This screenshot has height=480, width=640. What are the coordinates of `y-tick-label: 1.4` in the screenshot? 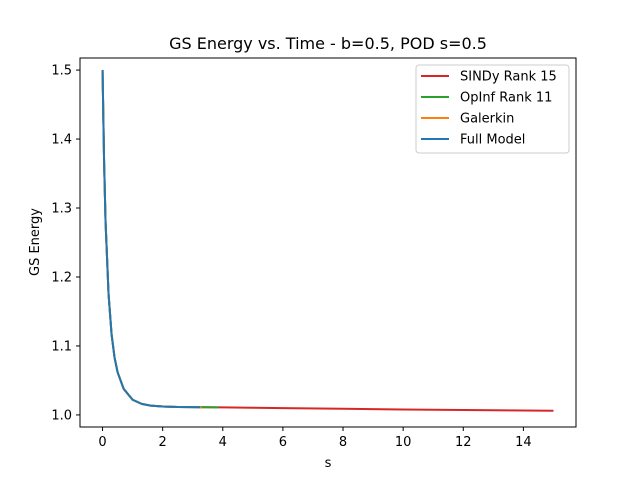 It's located at (61, 140).